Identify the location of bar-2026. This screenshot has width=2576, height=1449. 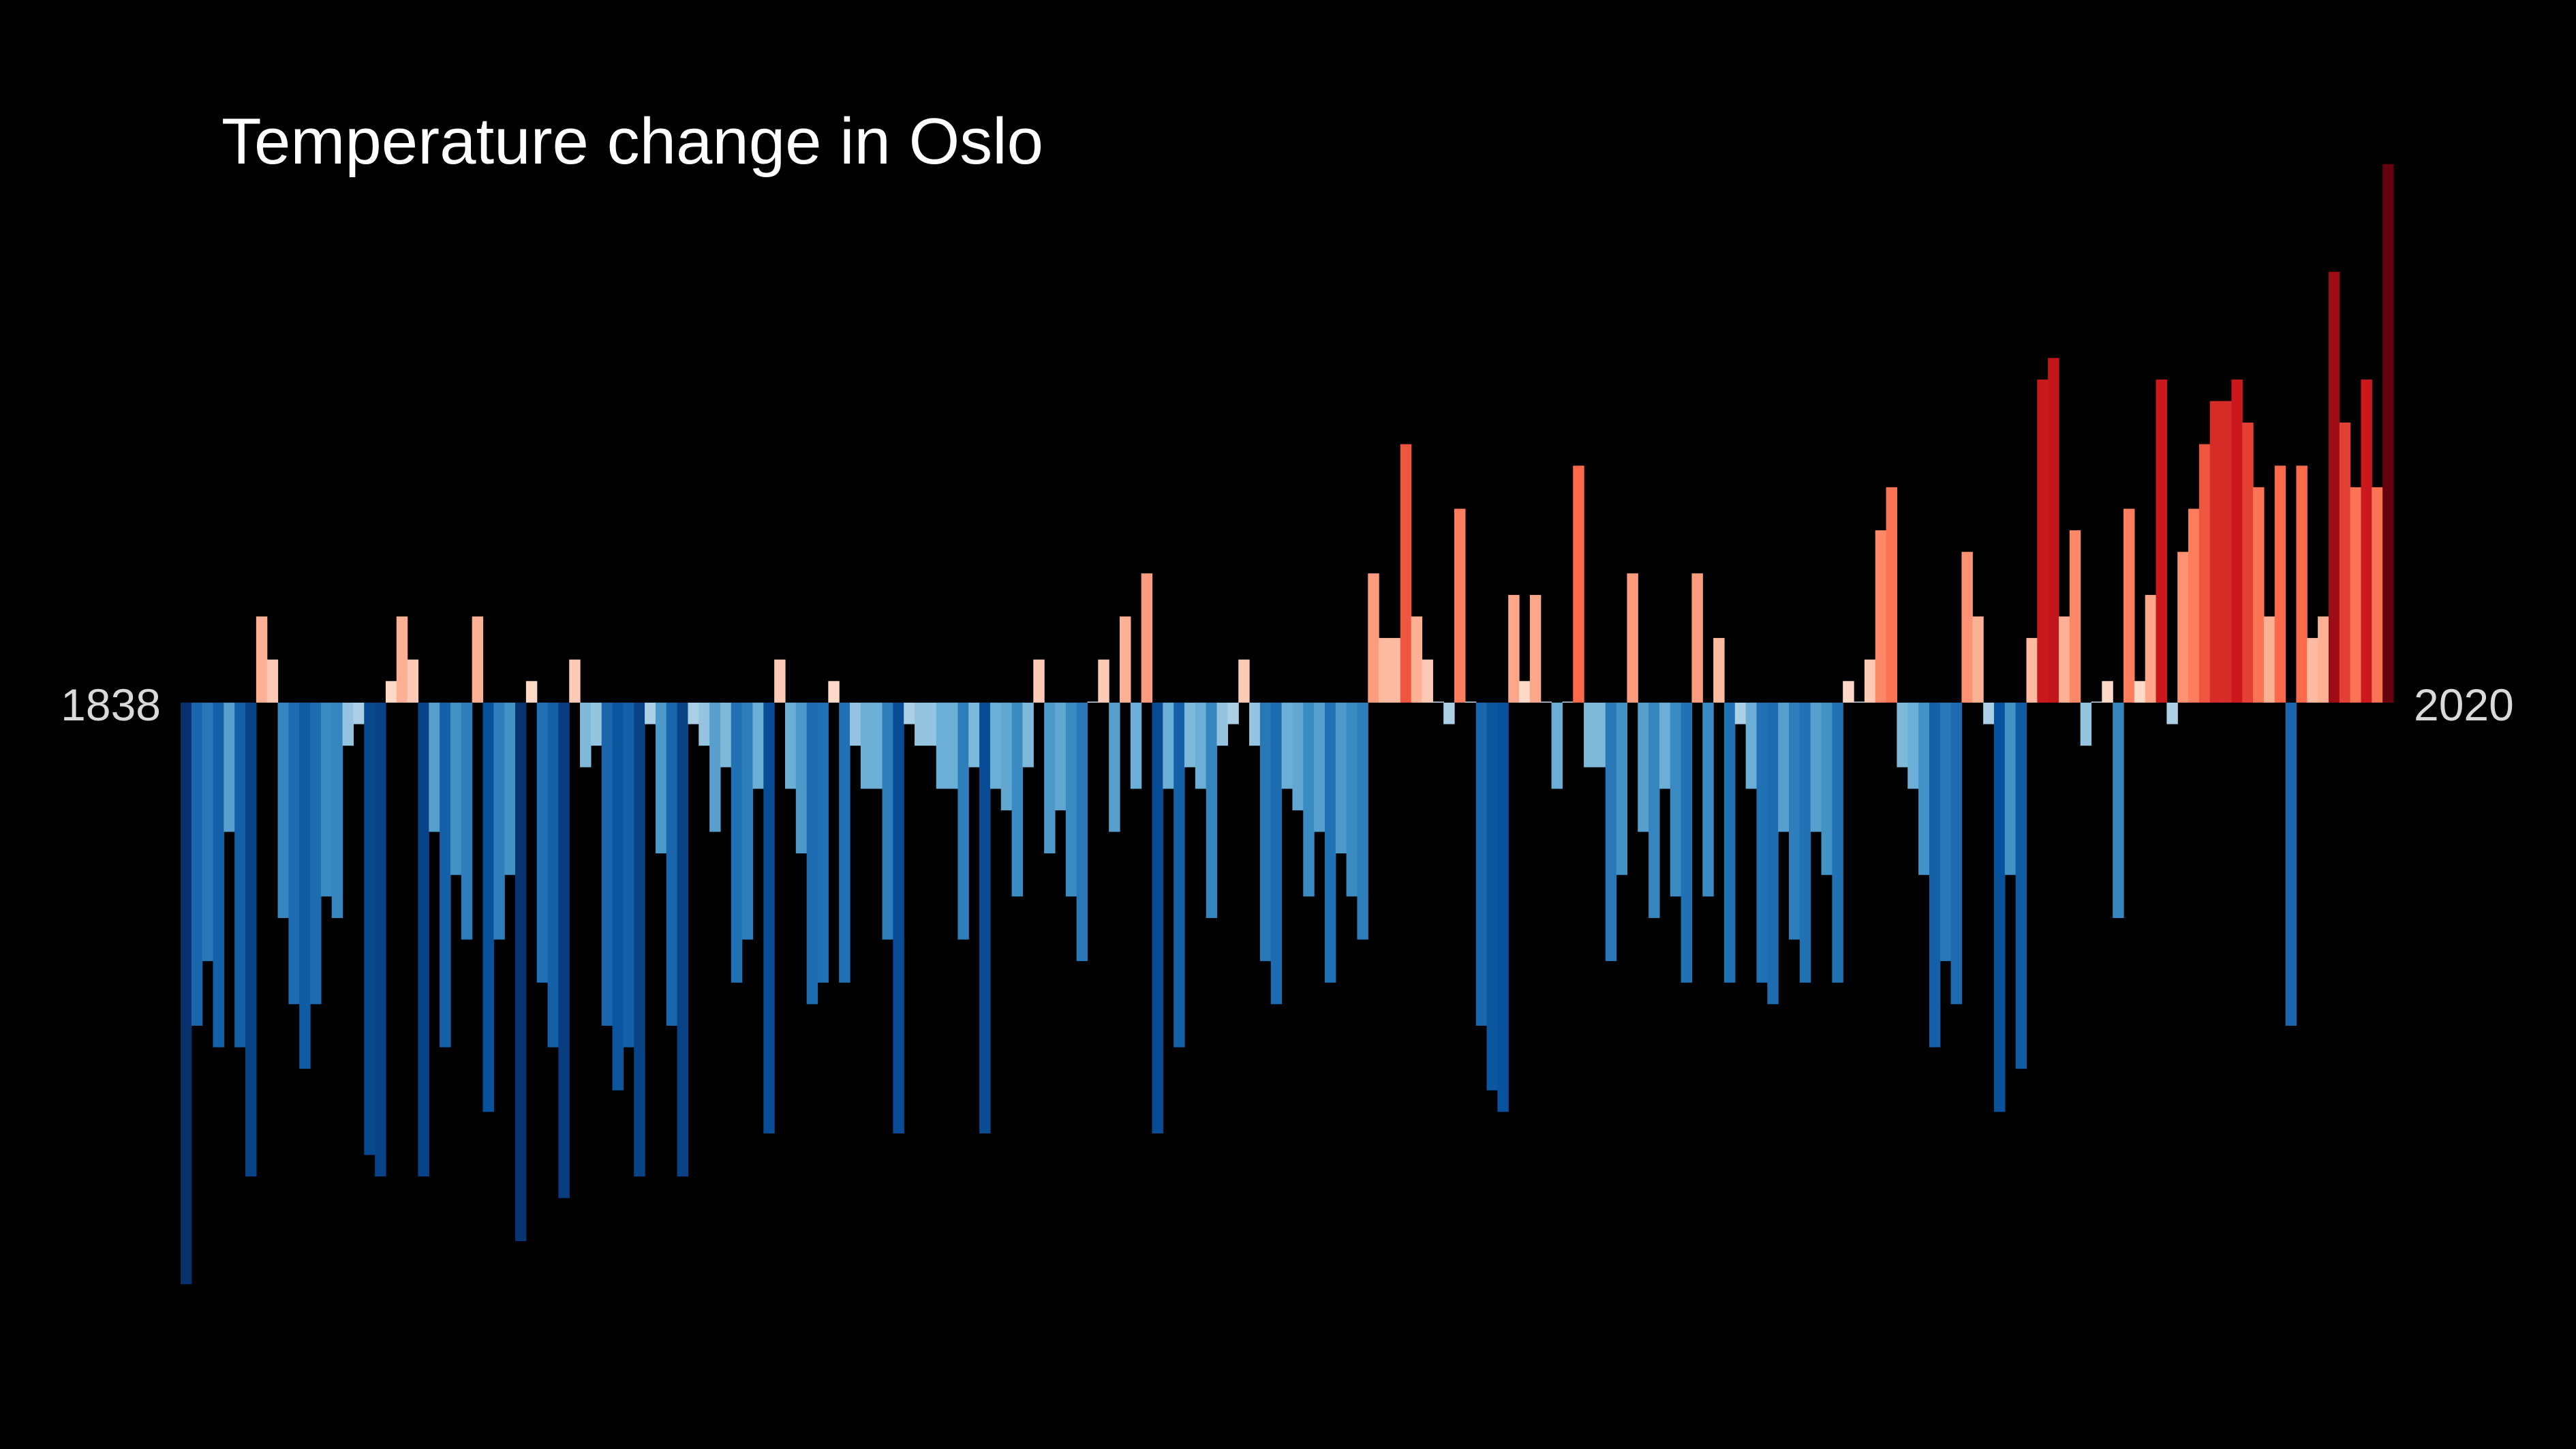
(2215, 552).